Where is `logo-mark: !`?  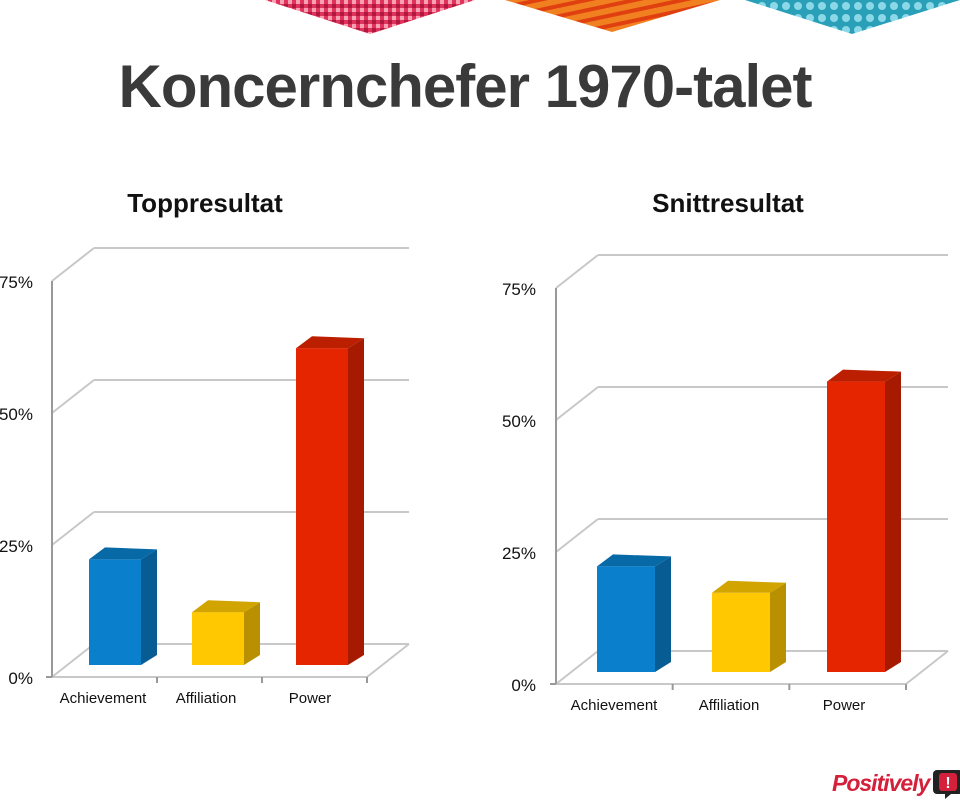 logo-mark: ! is located at coordinates (948, 783).